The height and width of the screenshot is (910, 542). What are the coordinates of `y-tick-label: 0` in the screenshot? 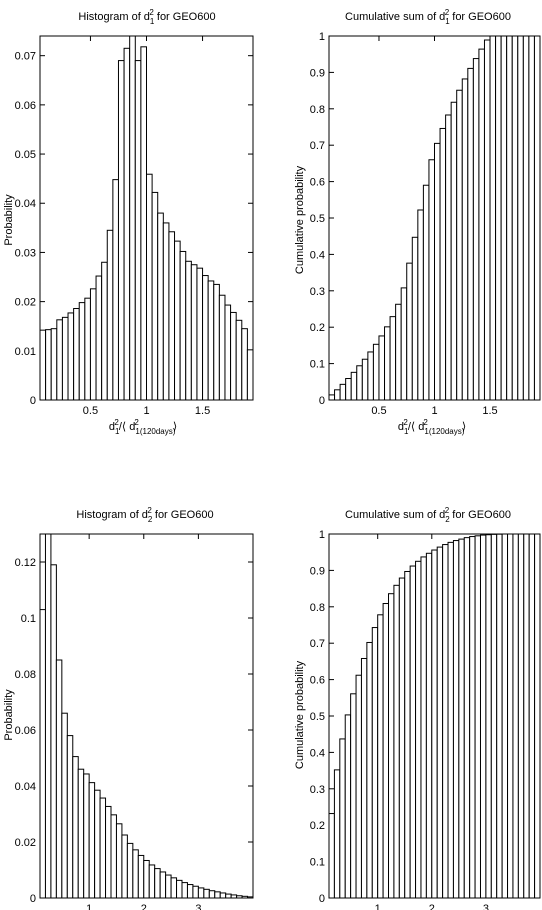 It's located at (33, 899).